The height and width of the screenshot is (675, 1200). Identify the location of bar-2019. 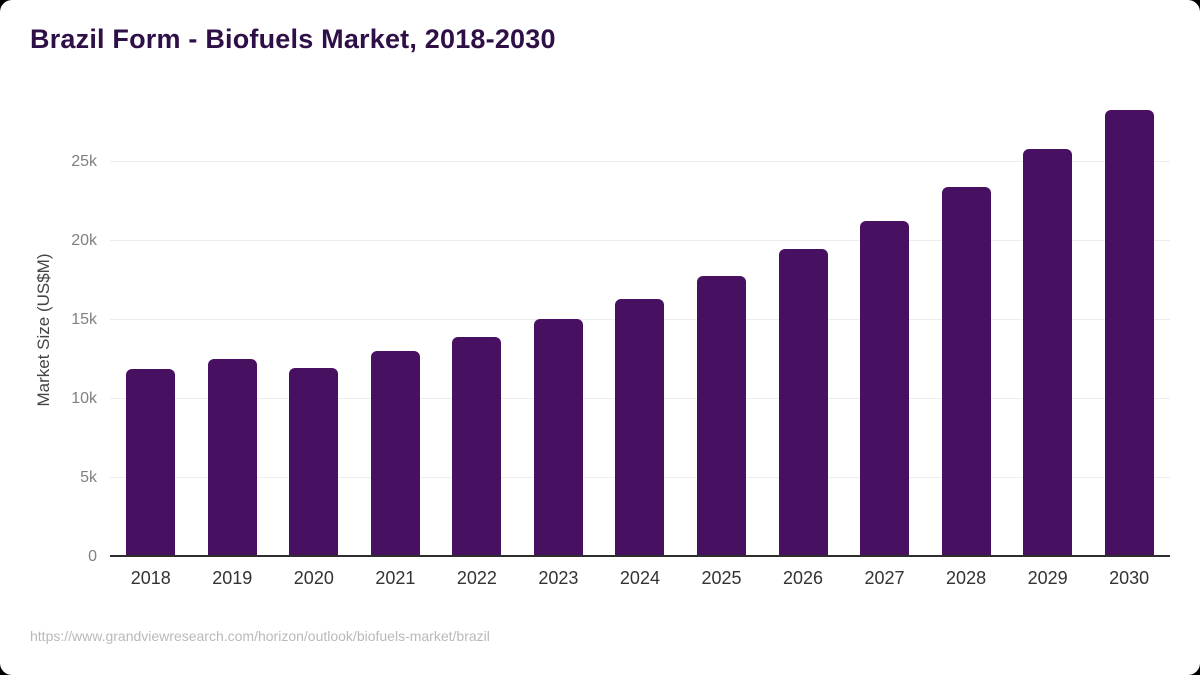
(232, 458).